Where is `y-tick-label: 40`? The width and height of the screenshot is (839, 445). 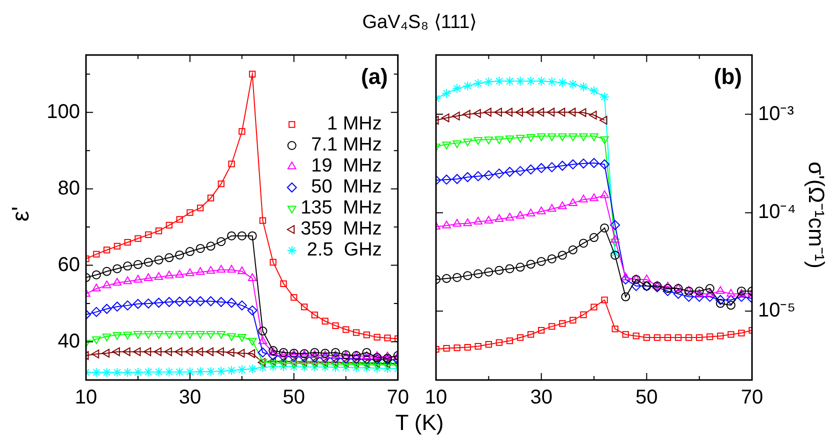
y-tick-label: 40 is located at coordinates (69, 341).